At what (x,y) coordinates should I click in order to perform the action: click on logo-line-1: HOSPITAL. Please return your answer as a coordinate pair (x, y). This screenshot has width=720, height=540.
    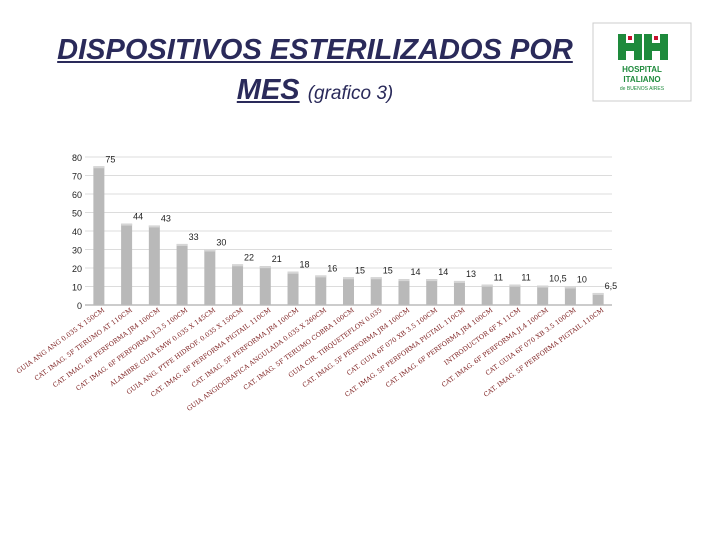
    Looking at the image, I should click on (642, 69).